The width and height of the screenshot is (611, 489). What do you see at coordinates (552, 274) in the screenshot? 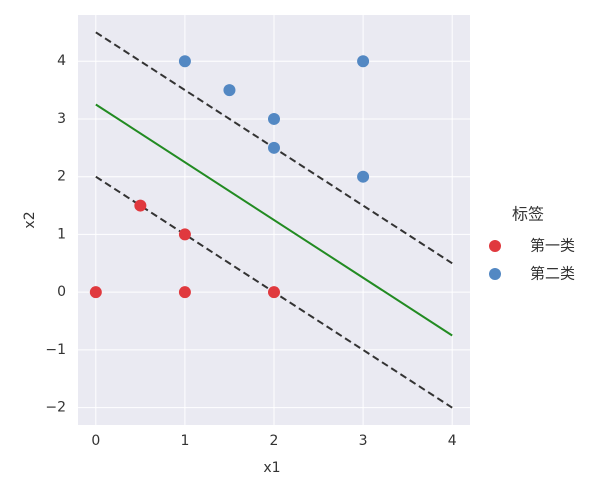
I see `legend-label: 第二类` at bounding box center [552, 274].